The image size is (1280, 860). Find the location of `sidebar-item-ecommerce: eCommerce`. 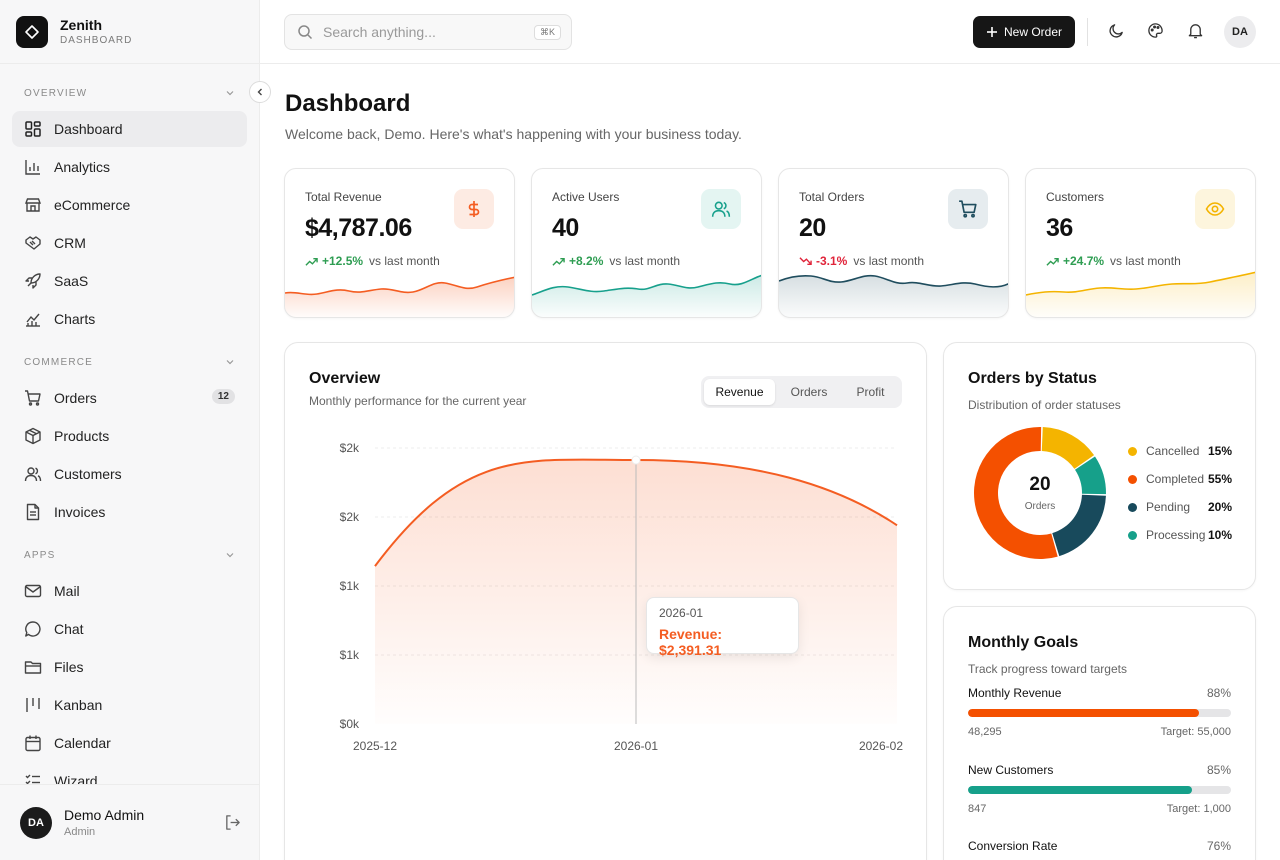

sidebar-item-ecommerce: eCommerce is located at coordinates (129, 205).